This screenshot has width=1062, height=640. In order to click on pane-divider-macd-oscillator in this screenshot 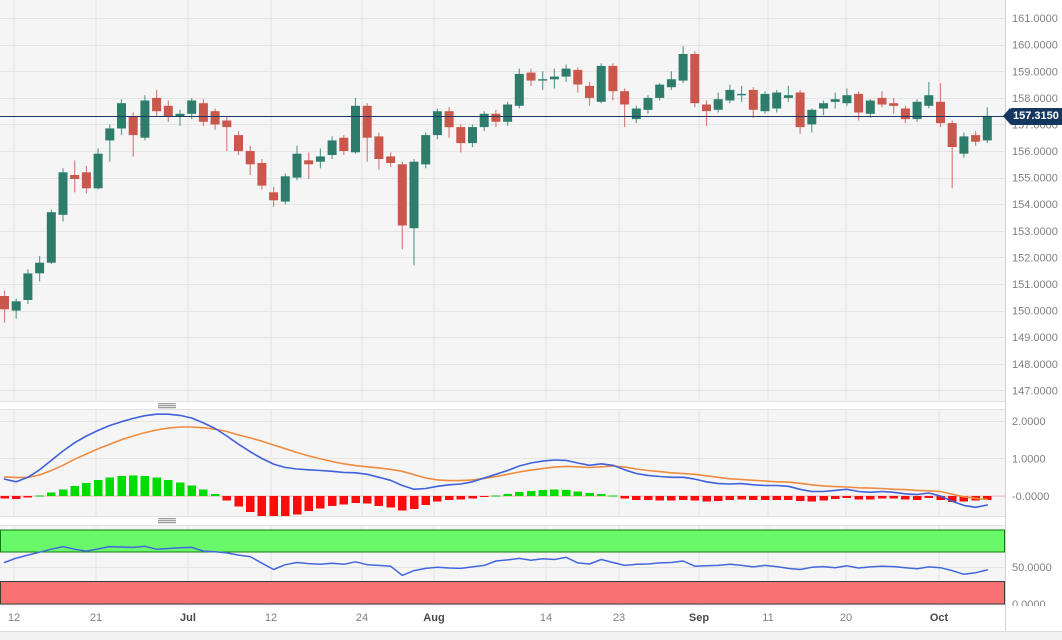, I will do `click(502, 521)`.